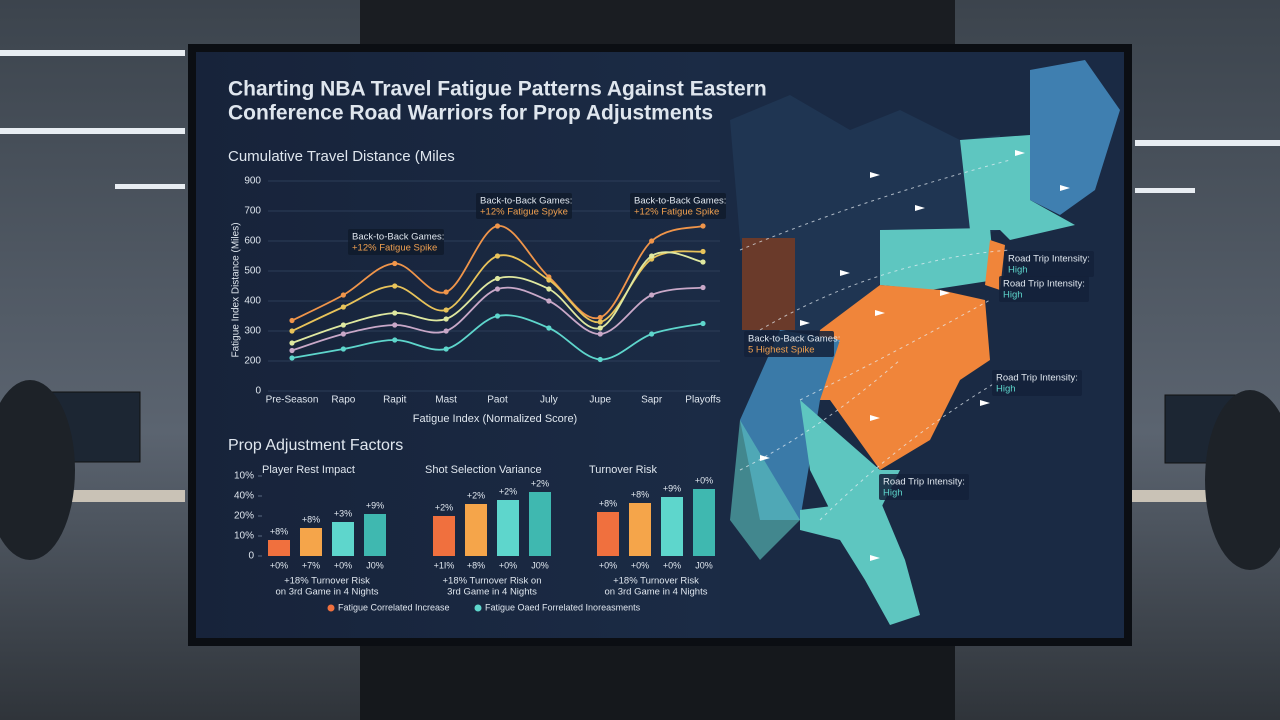 The height and width of the screenshot is (720, 1280). I want to click on x-tick-label: Rapo, so click(343, 400).